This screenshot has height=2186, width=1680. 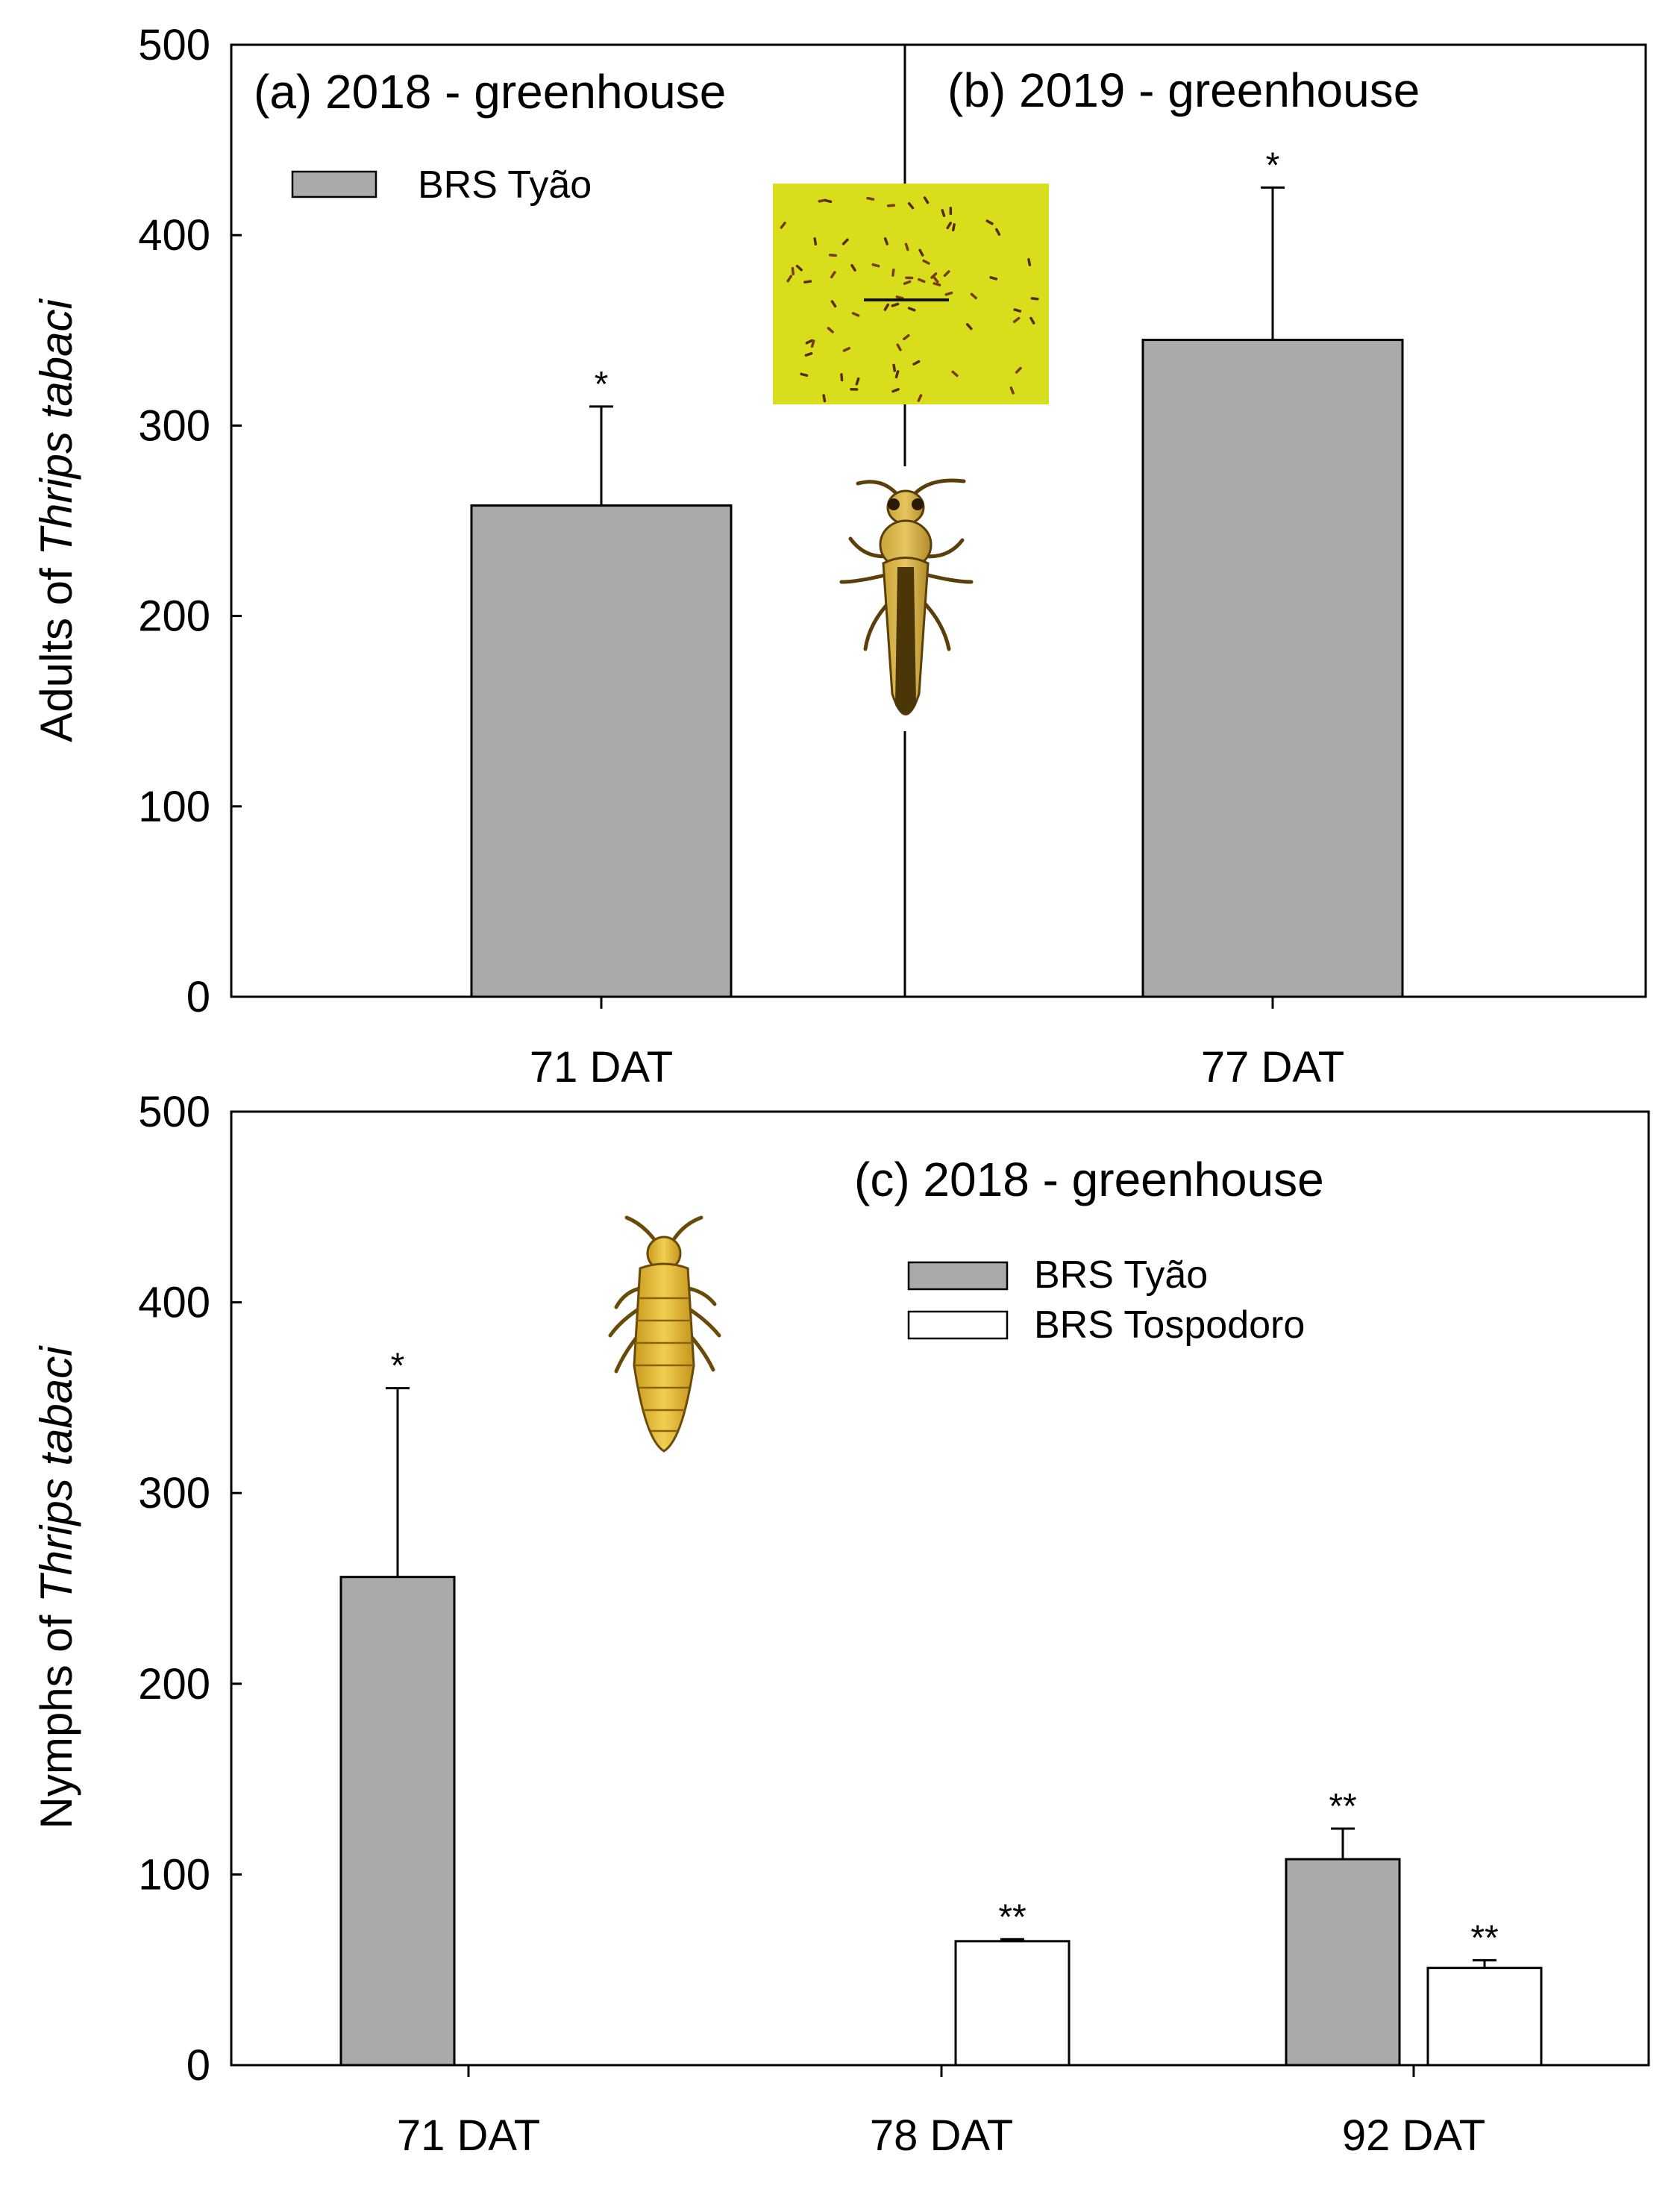 What do you see at coordinates (174, 45) in the screenshot?
I see `y-tick-label: 500` at bounding box center [174, 45].